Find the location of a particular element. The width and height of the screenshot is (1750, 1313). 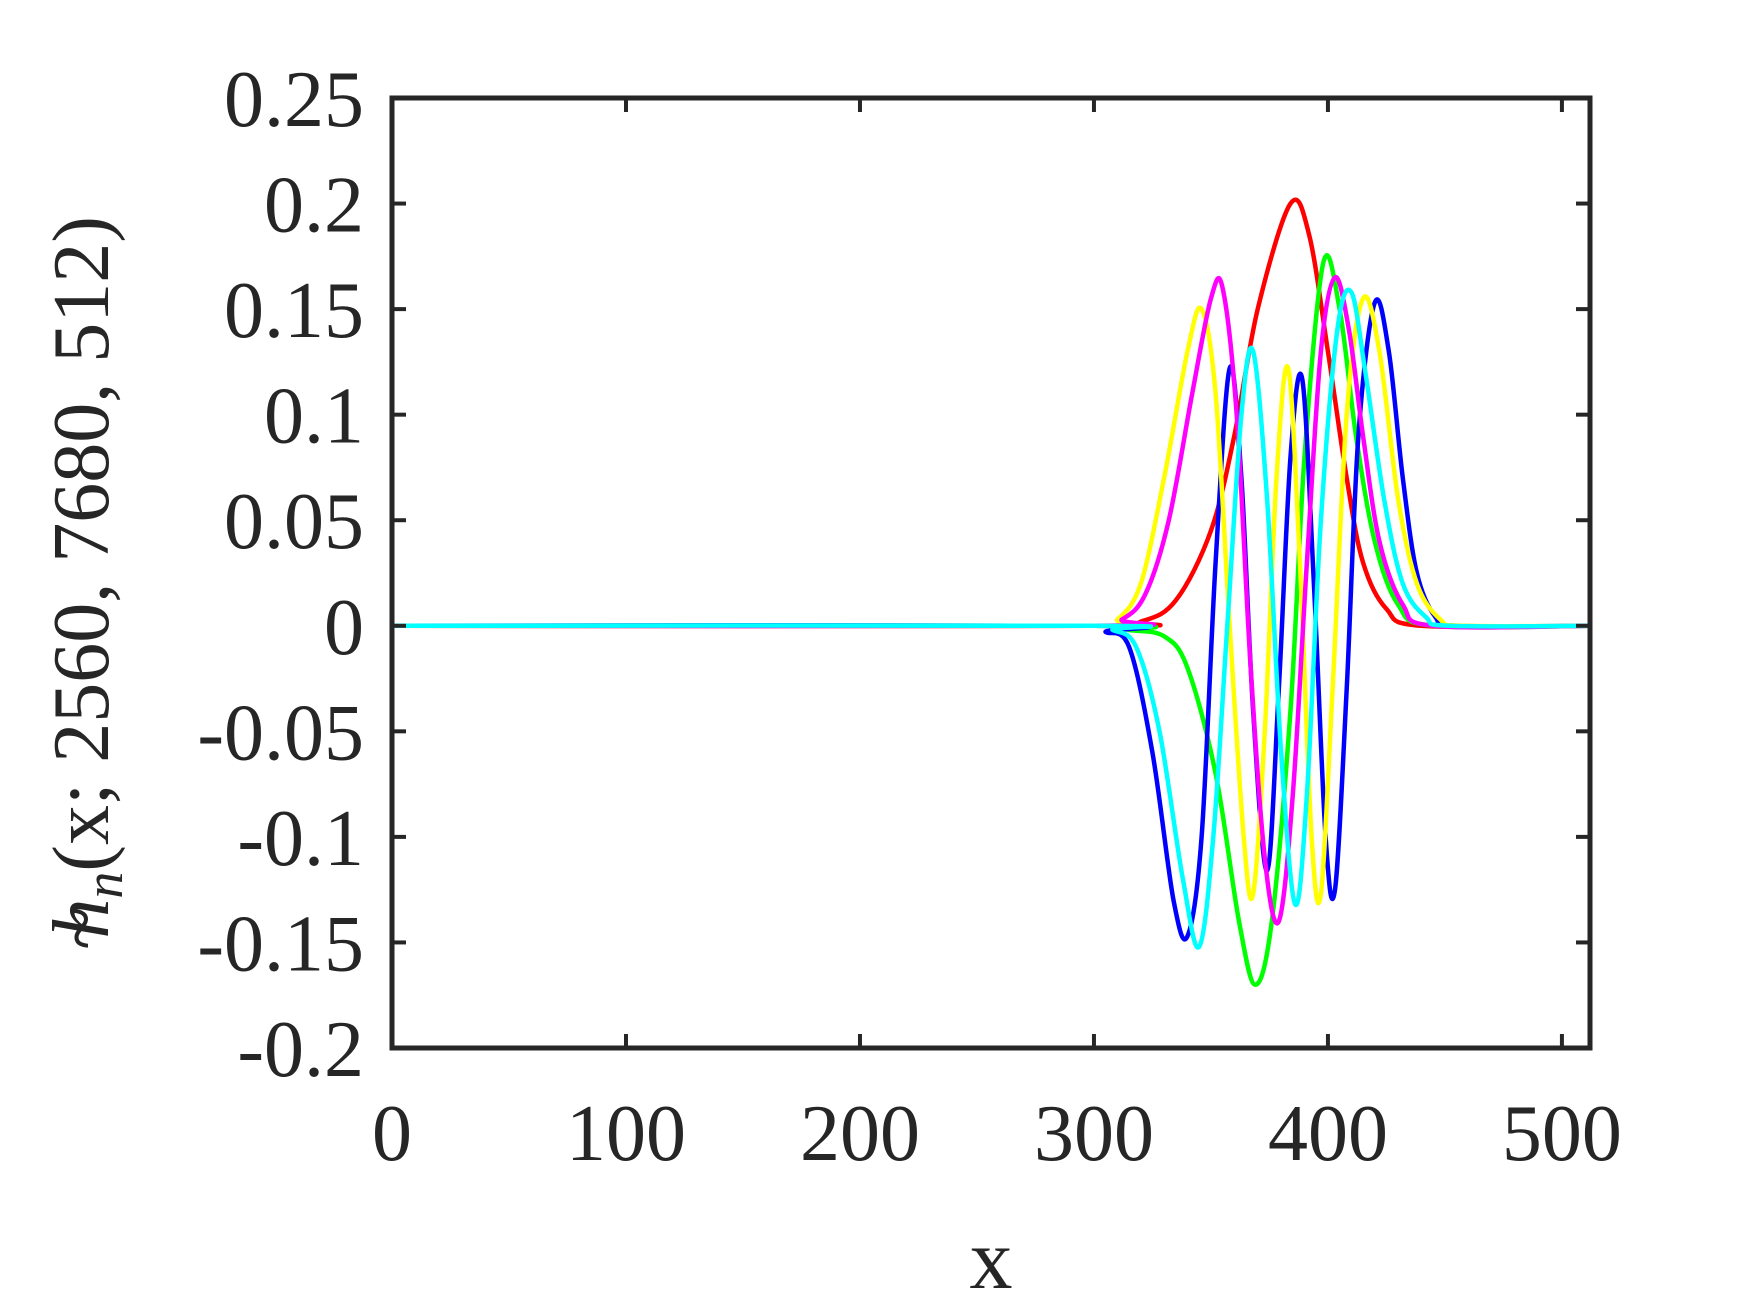

y-tick-label: 0.2 is located at coordinates (314, 206).